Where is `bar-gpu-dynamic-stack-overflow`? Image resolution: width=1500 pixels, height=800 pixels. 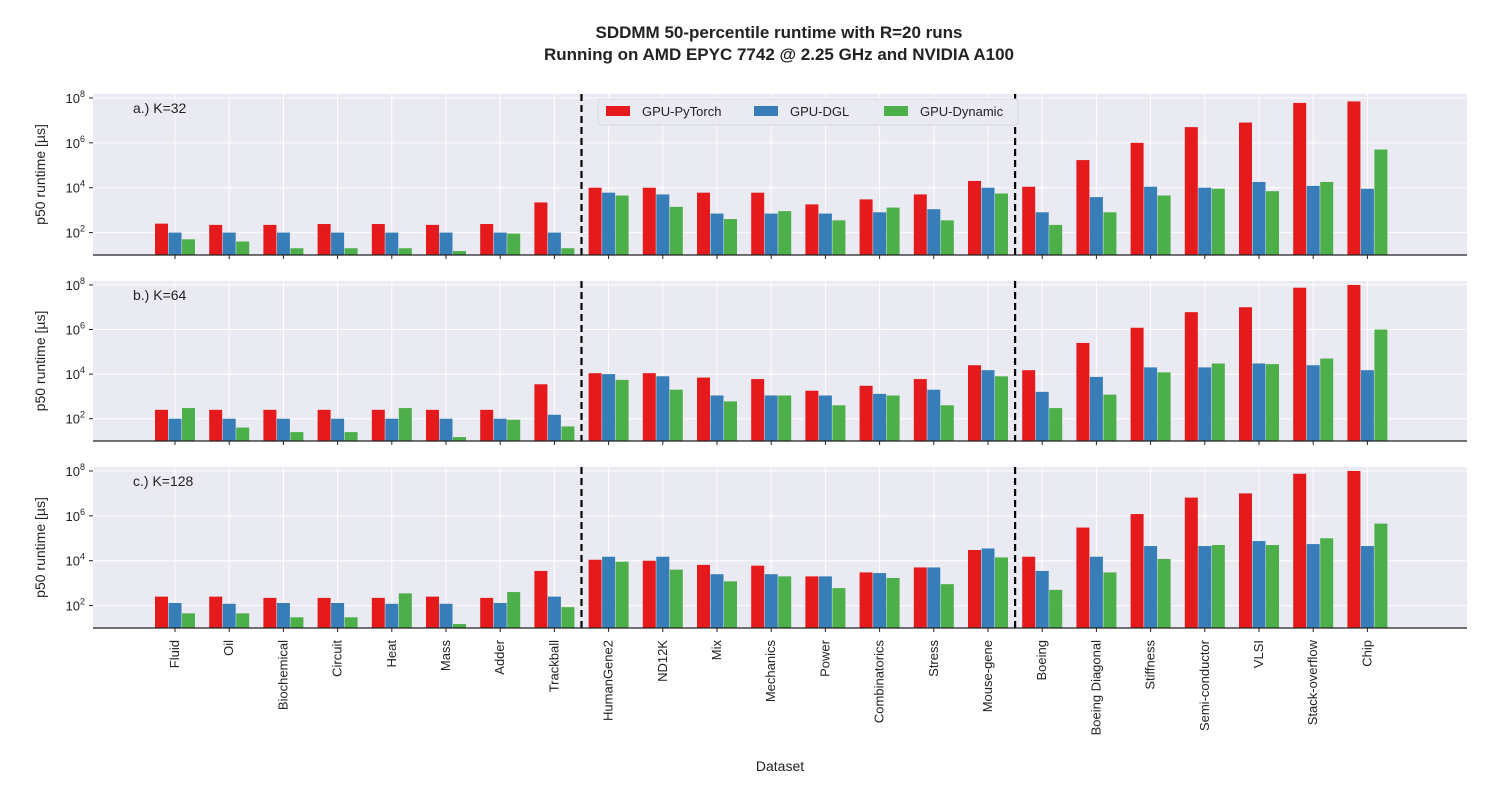 bar-gpu-dynamic-stack-overflow is located at coordinates (1327, 218).